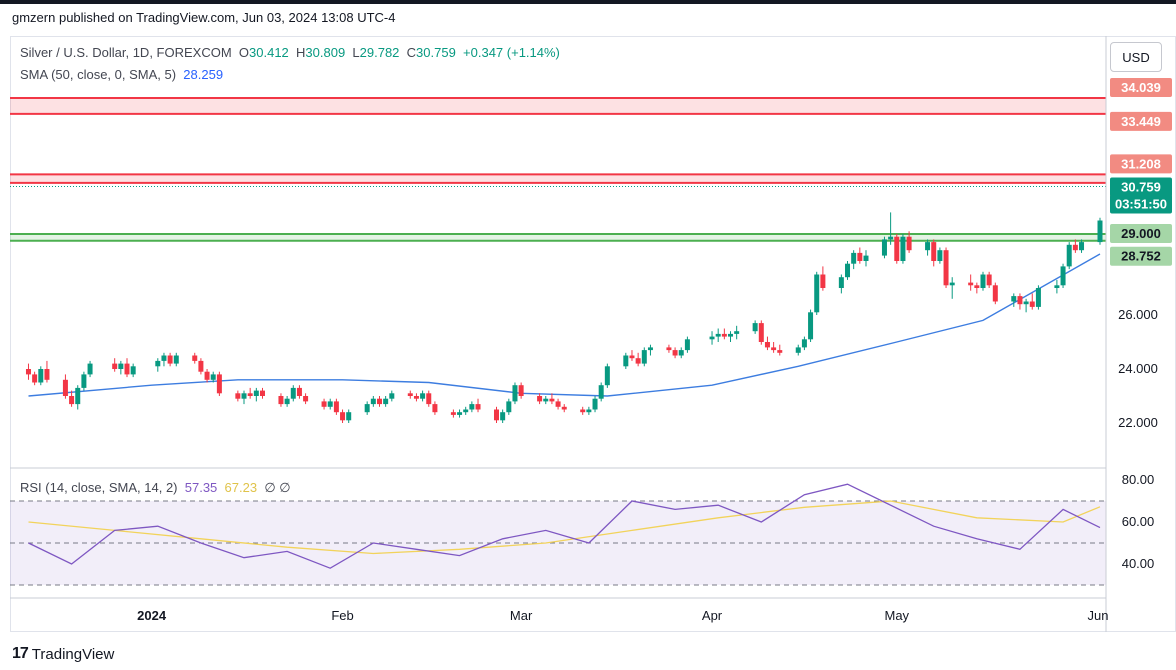  What do you see at coordinates (20, 653) in the screenshot?
I see `tradingview-logo-icon: 17` at bounding box center [20, 653].